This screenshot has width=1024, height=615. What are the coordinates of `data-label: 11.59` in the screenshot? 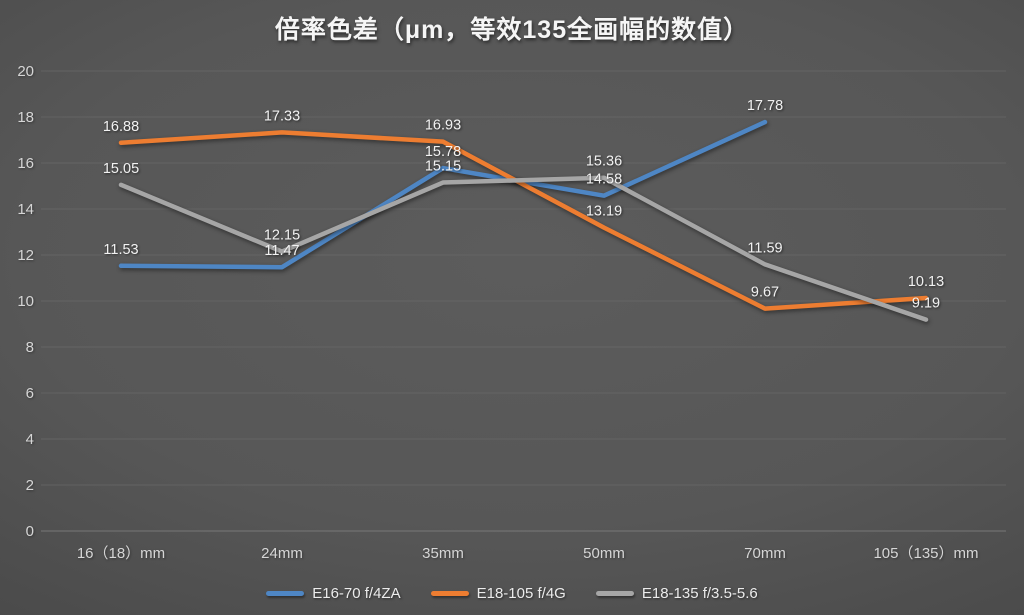 It's located at (764, 248).